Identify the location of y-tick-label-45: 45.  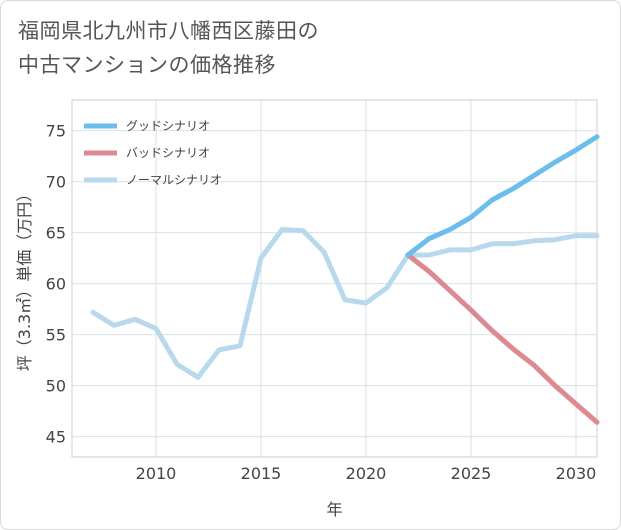
(56, 437).